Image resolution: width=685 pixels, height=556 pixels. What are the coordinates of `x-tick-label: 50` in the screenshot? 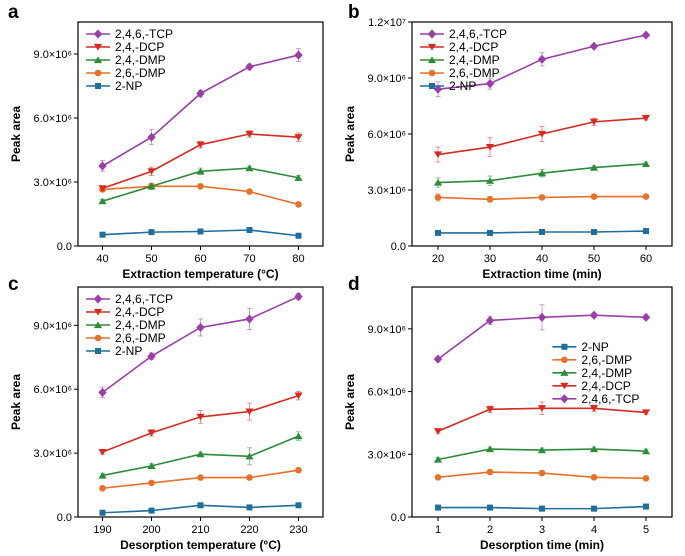 It's located at (151, 259).